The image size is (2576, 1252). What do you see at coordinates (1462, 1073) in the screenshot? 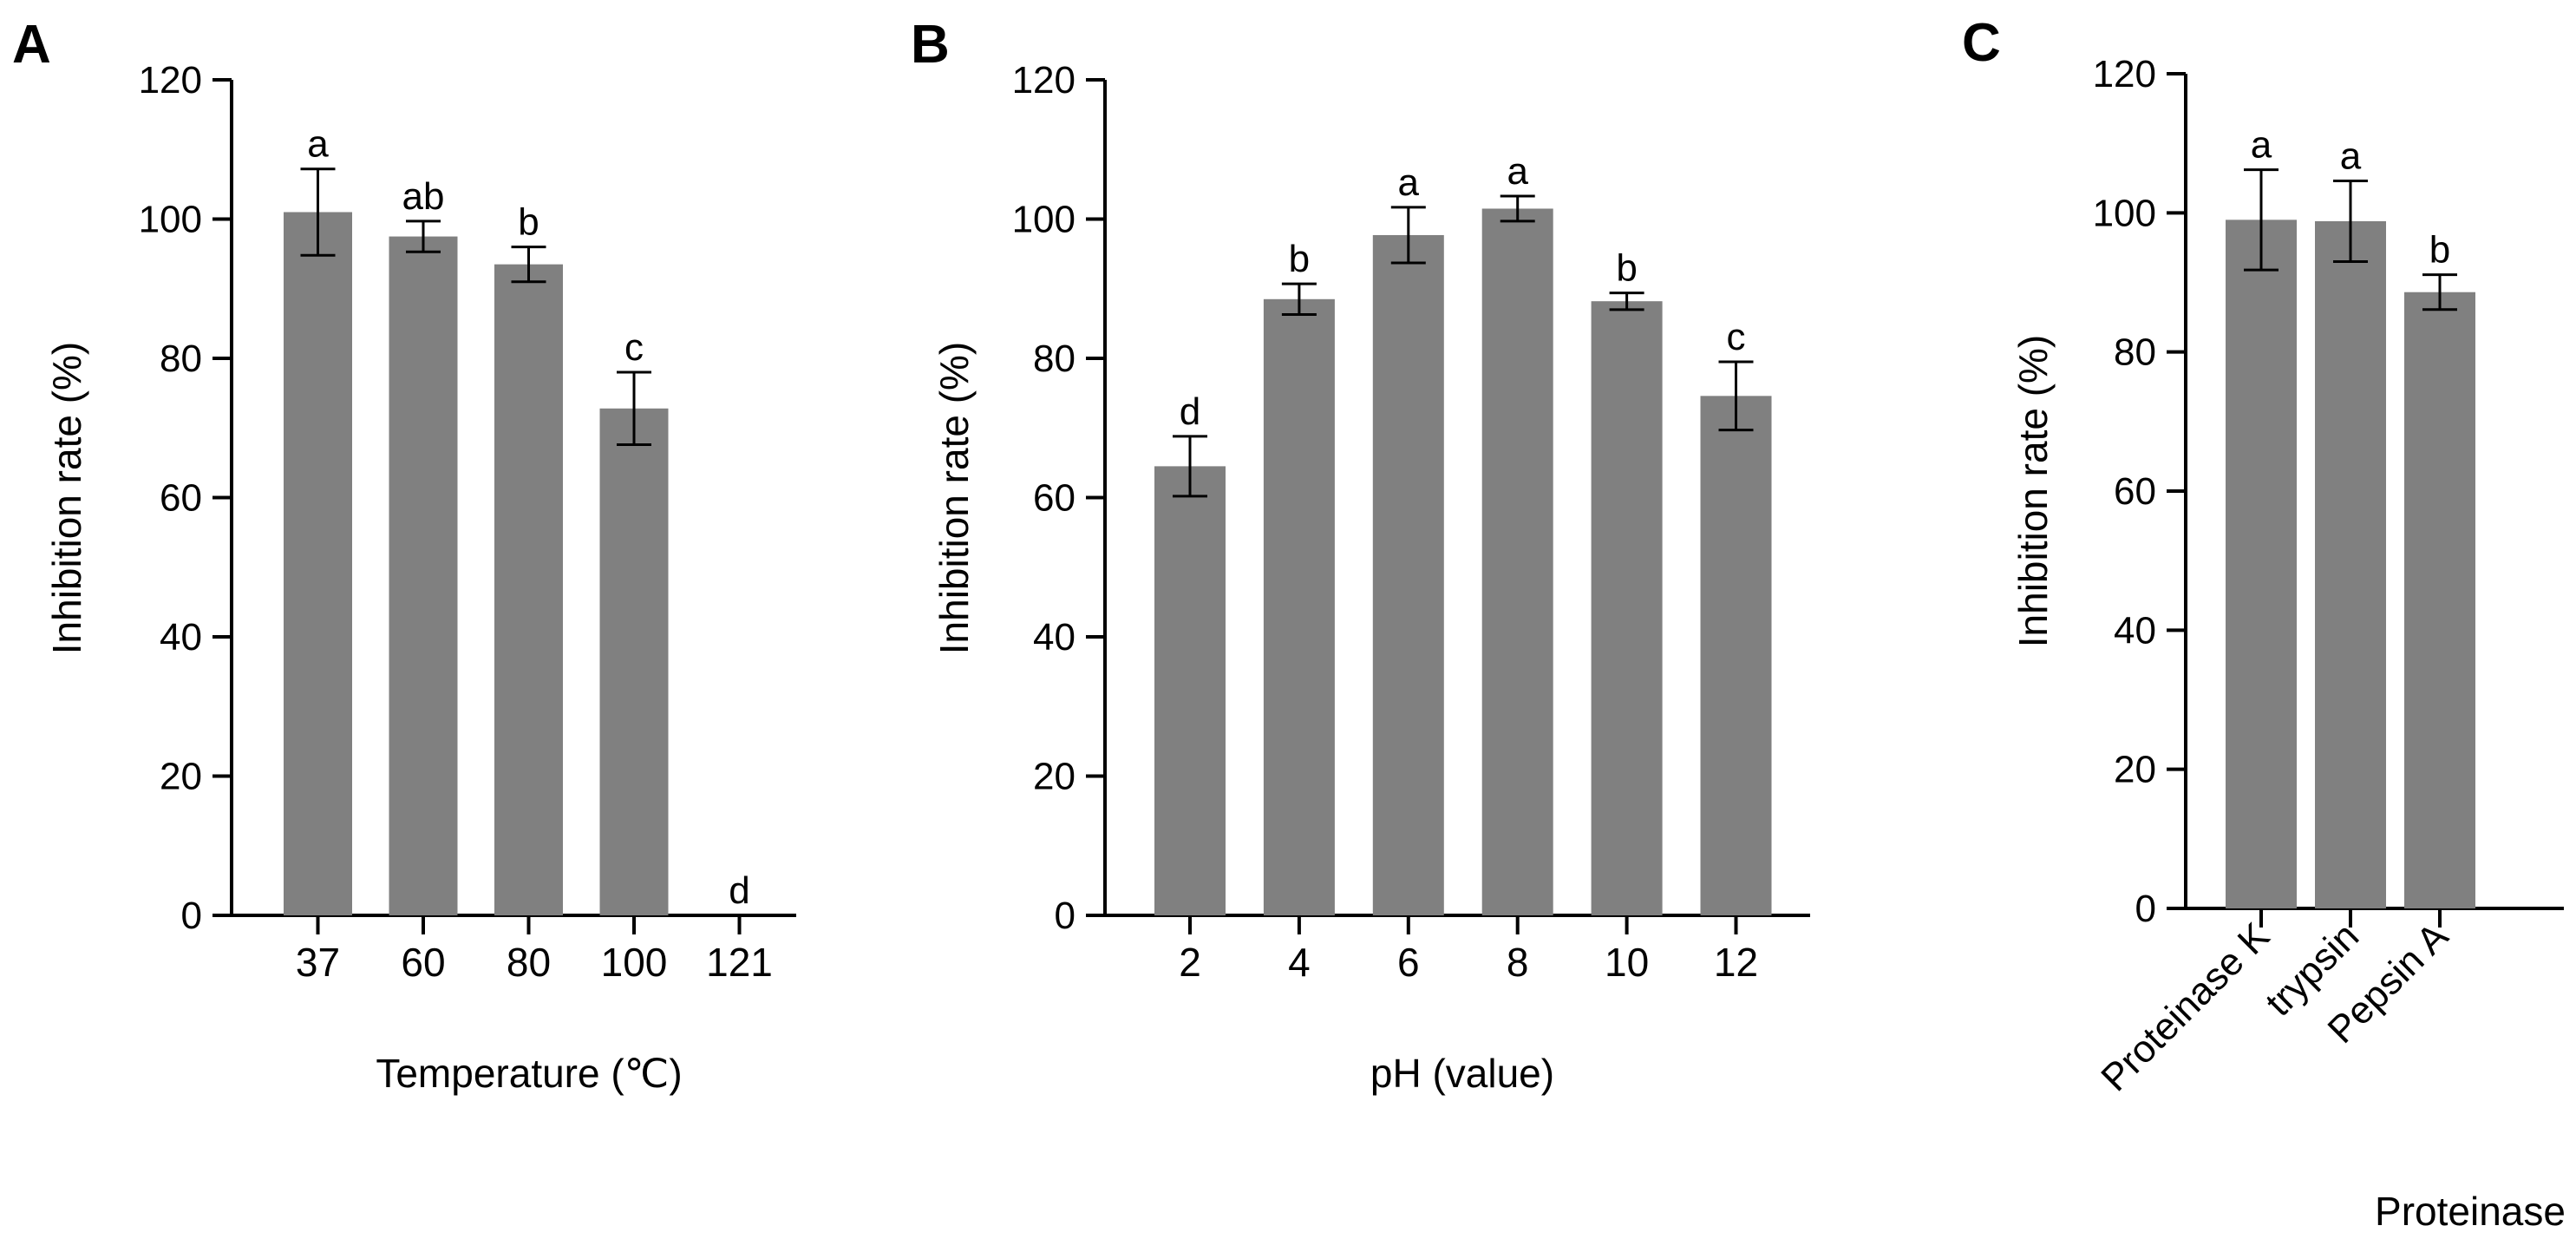
I see `x-axis-label: pH (value)` at bounding box center [1462, 1073].